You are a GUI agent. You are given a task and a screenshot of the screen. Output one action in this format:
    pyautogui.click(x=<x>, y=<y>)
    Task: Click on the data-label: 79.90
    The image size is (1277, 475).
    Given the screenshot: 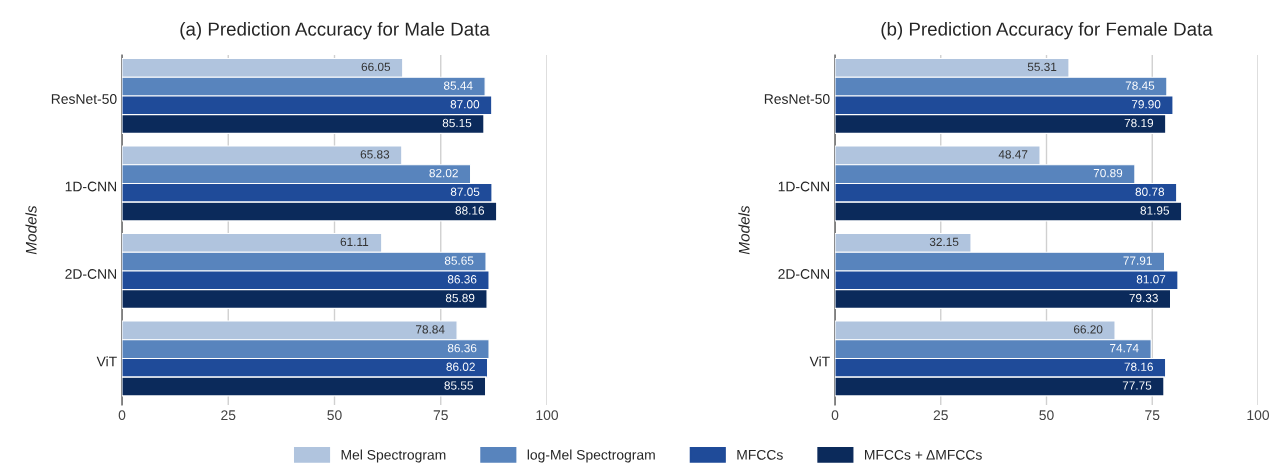 What is the action you would take?
    pyautogui.click(x=1146, y=104)
    